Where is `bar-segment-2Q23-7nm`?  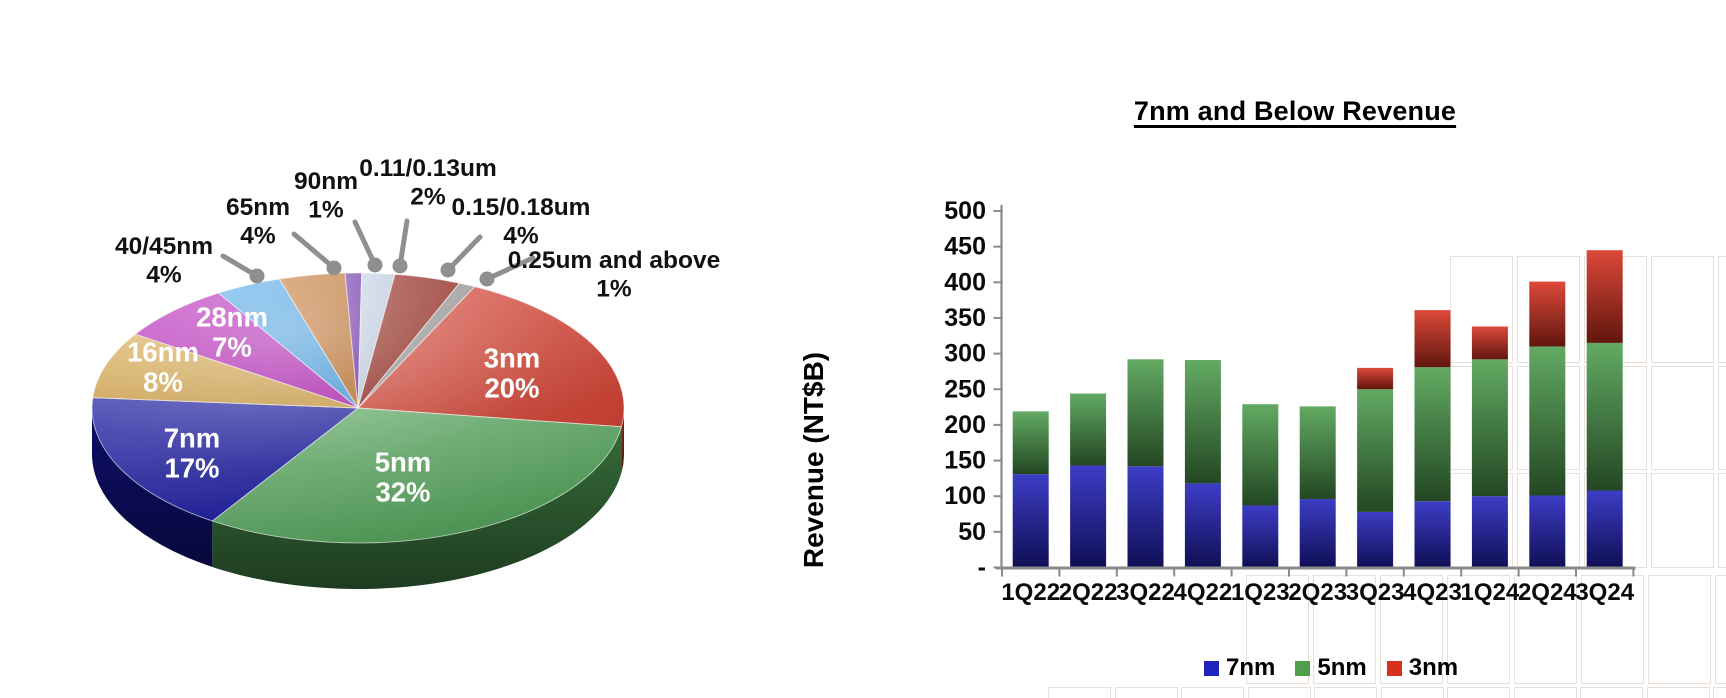
bar-segment-2Q23-7nm is located at coordinates (1317, 533).